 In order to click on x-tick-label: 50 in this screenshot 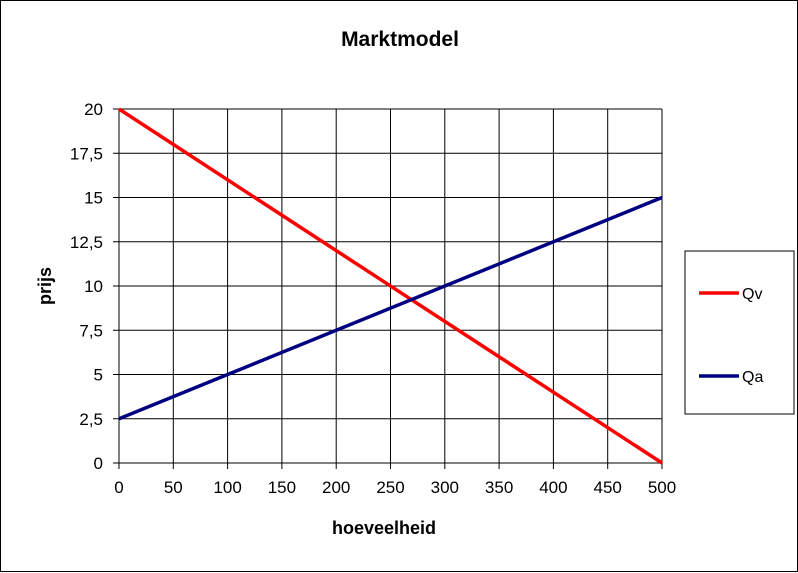, I will do `click(173, 487)`.